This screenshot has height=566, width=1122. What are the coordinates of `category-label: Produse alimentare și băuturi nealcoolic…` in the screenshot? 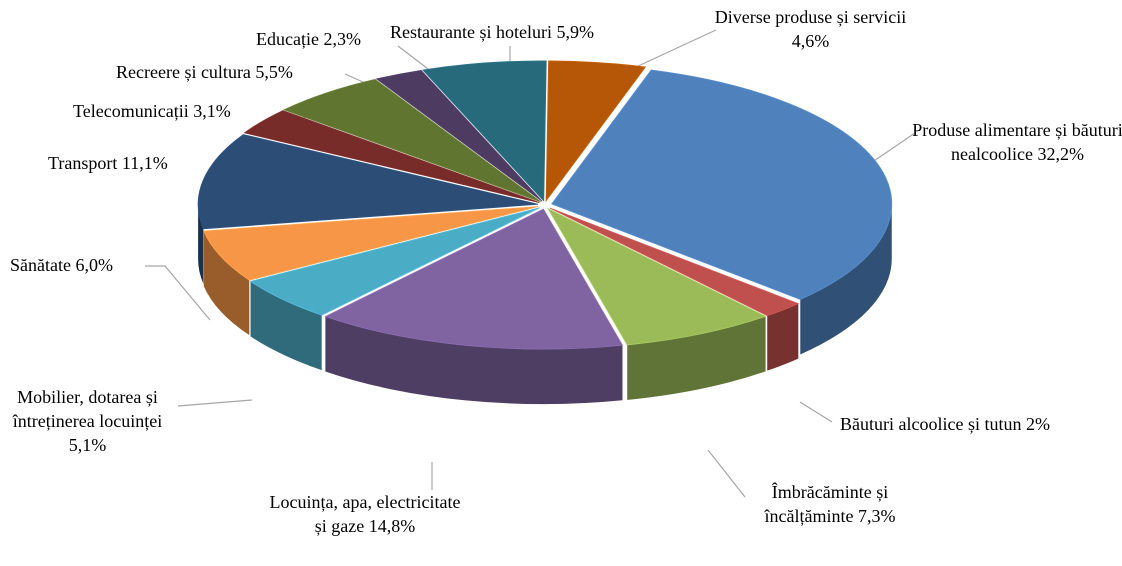 It's located at (1017, 142).